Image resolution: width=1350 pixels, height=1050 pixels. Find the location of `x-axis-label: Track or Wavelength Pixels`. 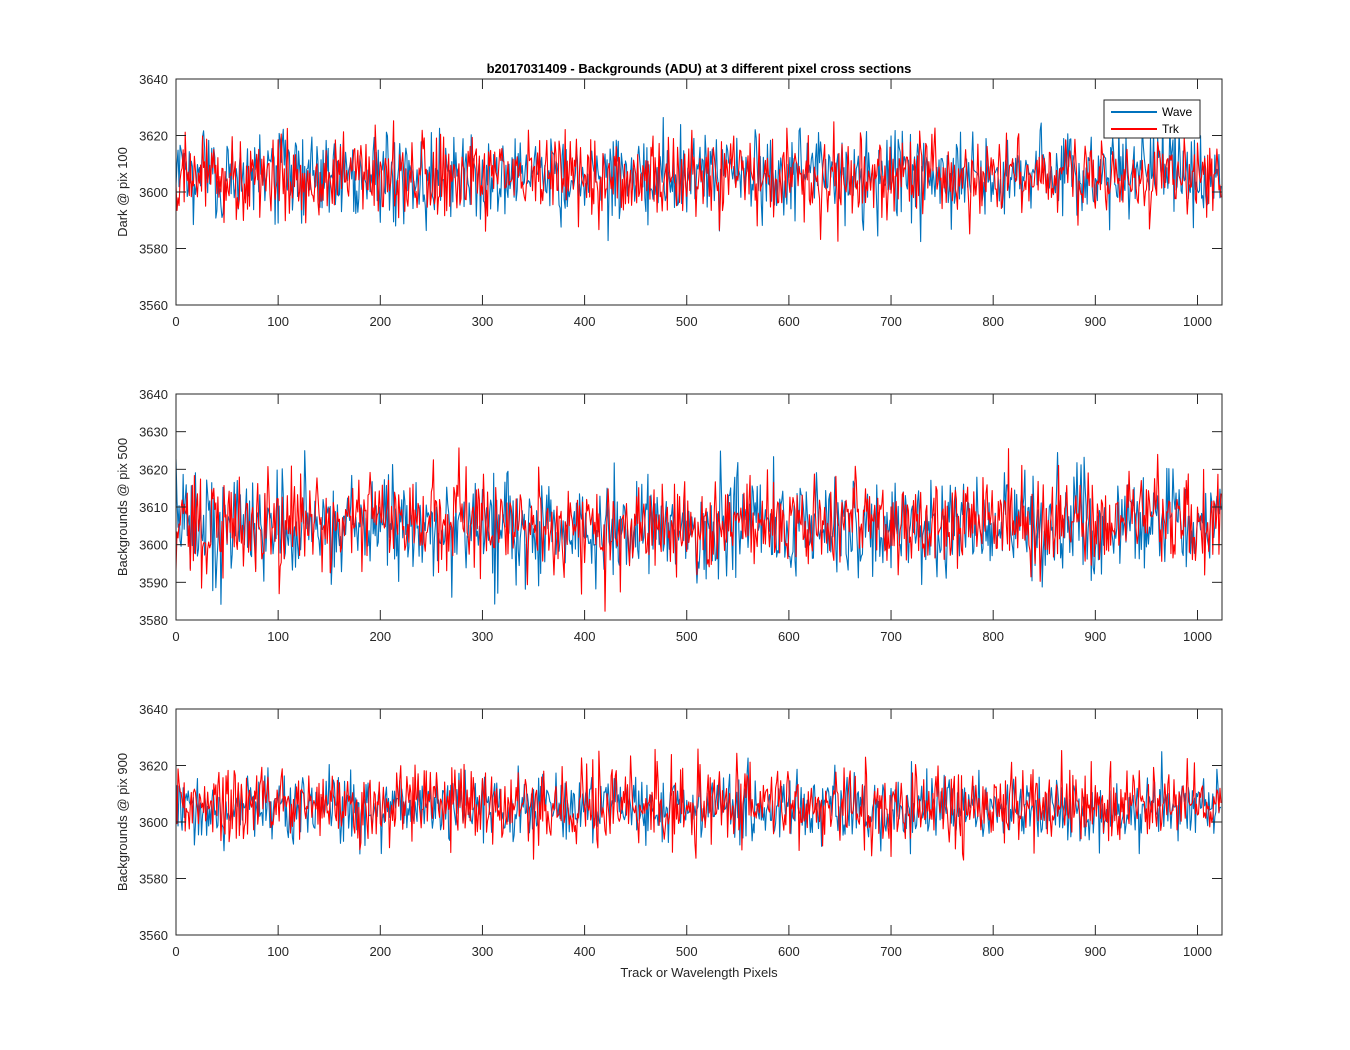

x-axis-label: Track or Wavelength Pixels is located at coordinates (699, 972).